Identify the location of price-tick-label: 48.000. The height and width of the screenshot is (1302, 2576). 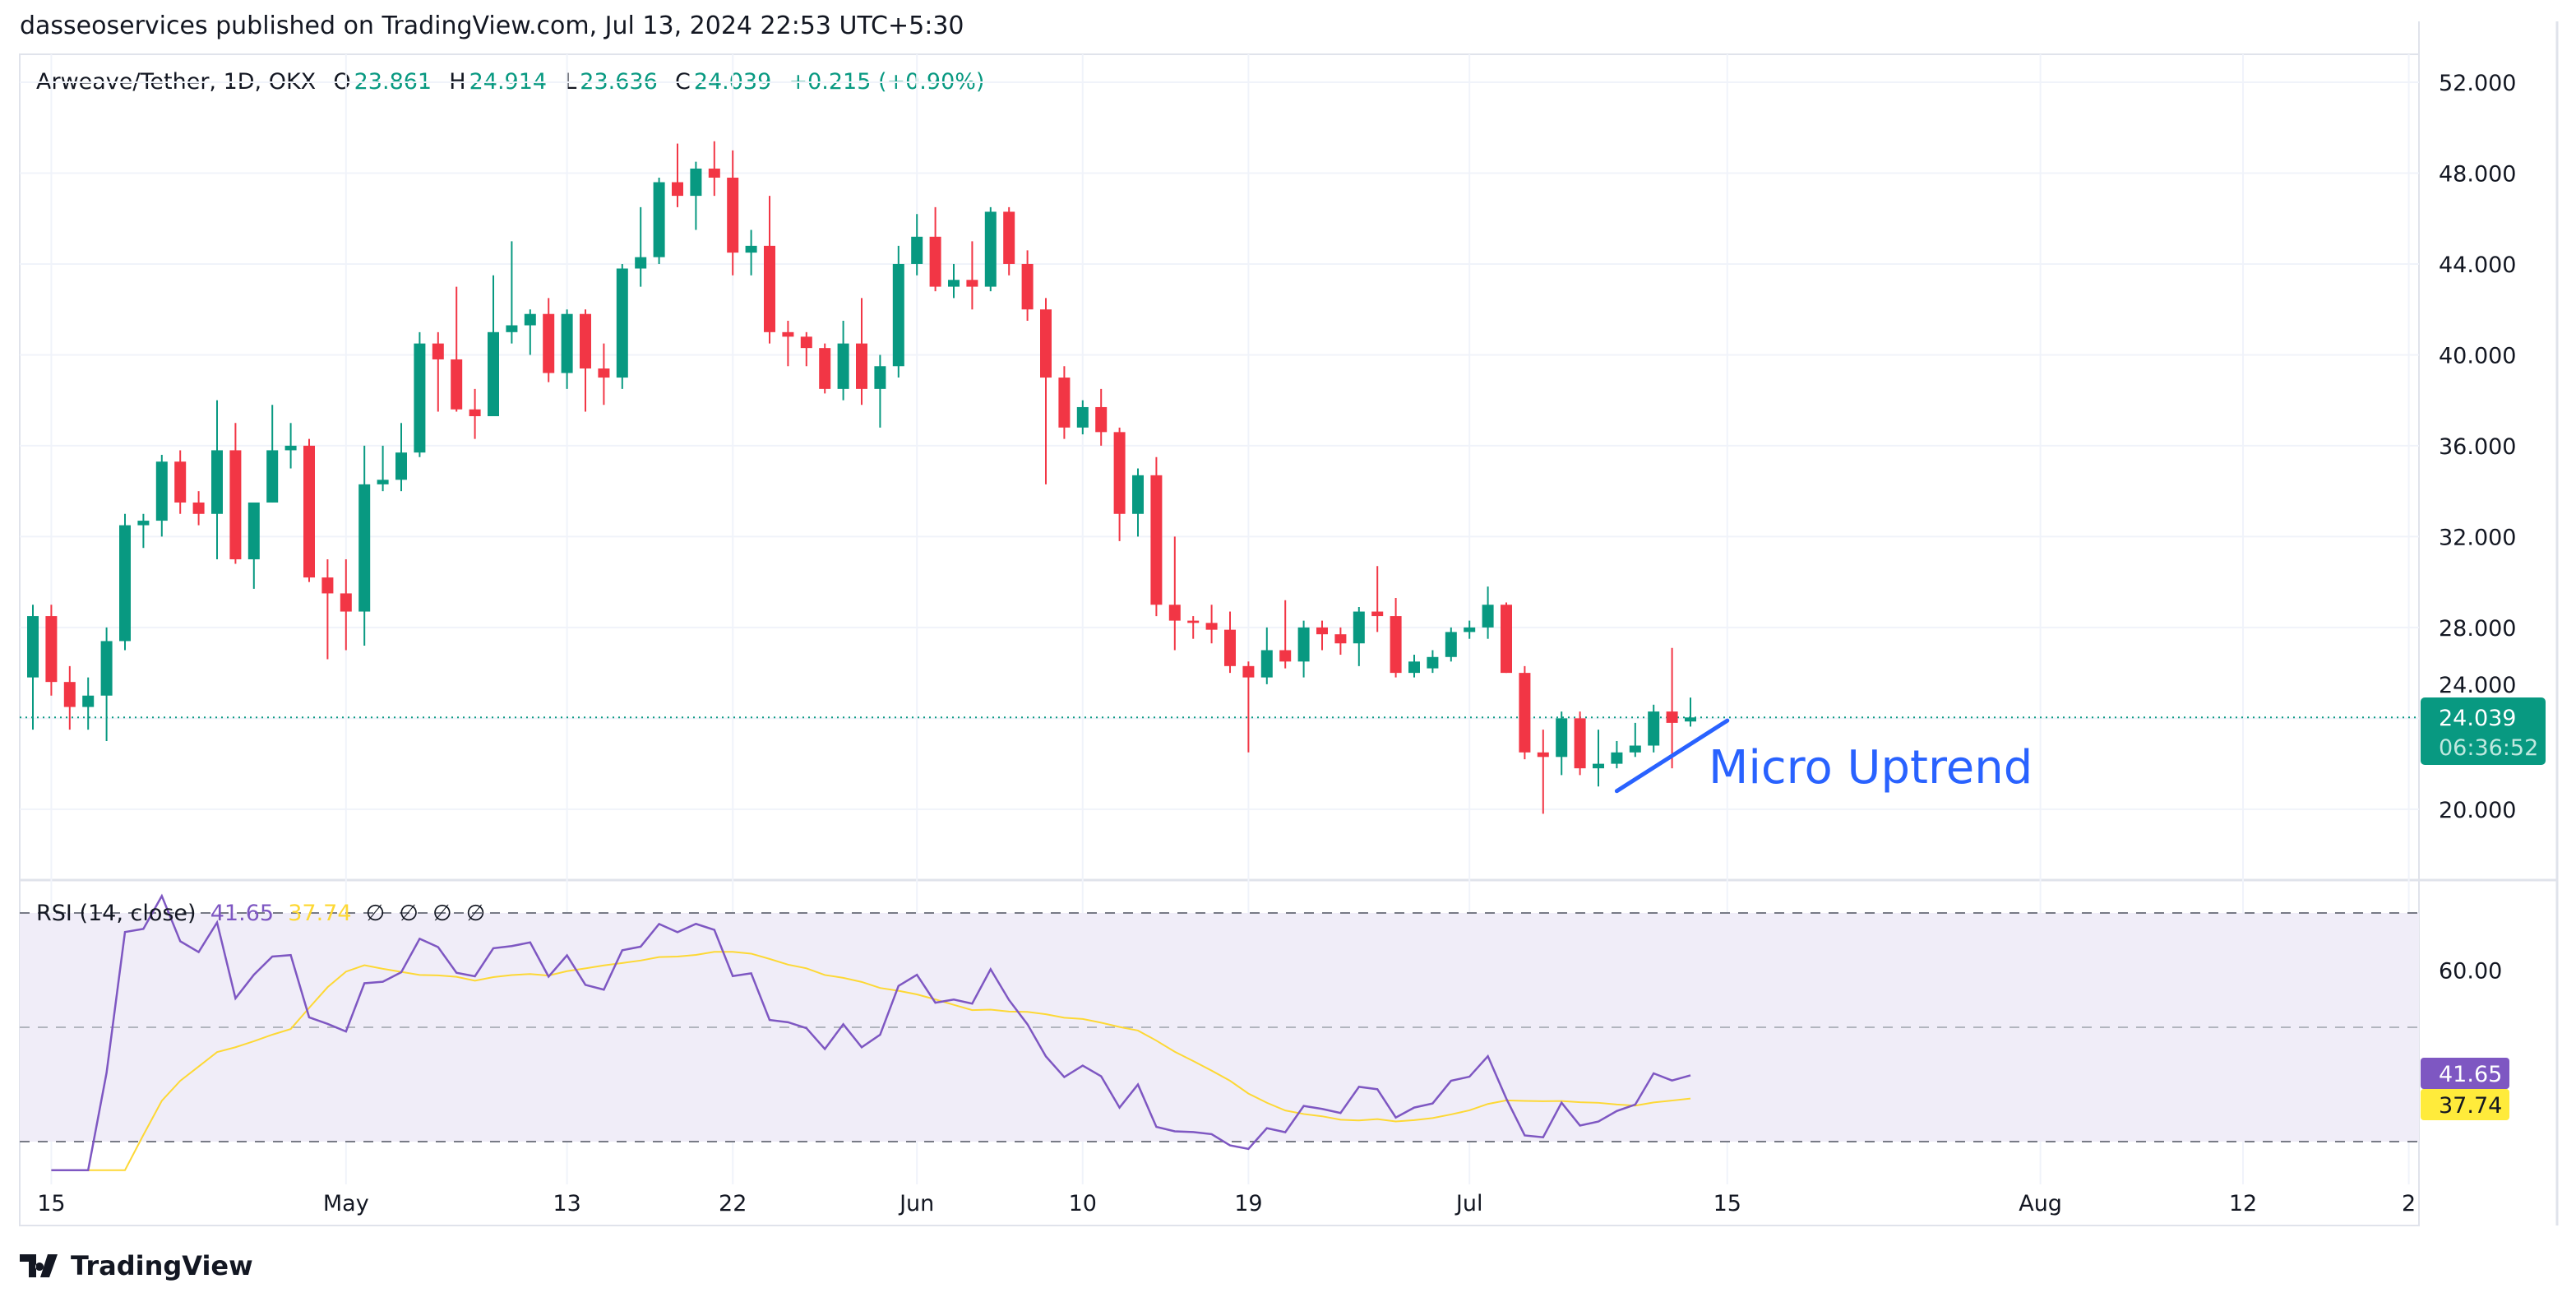
(2477, 174).